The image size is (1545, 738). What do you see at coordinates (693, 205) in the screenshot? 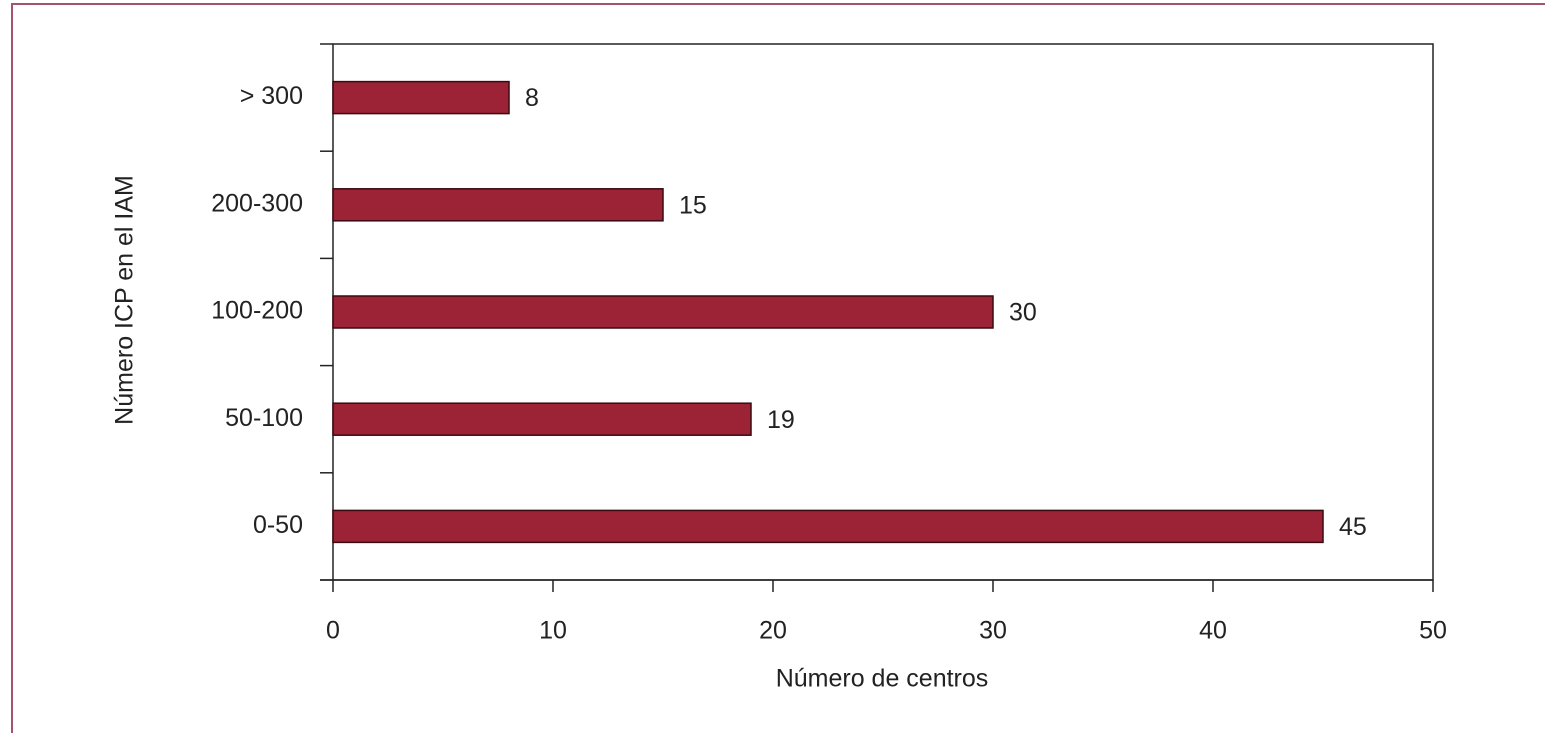
I see `value-label: 15` at bounding box center [693, 205].